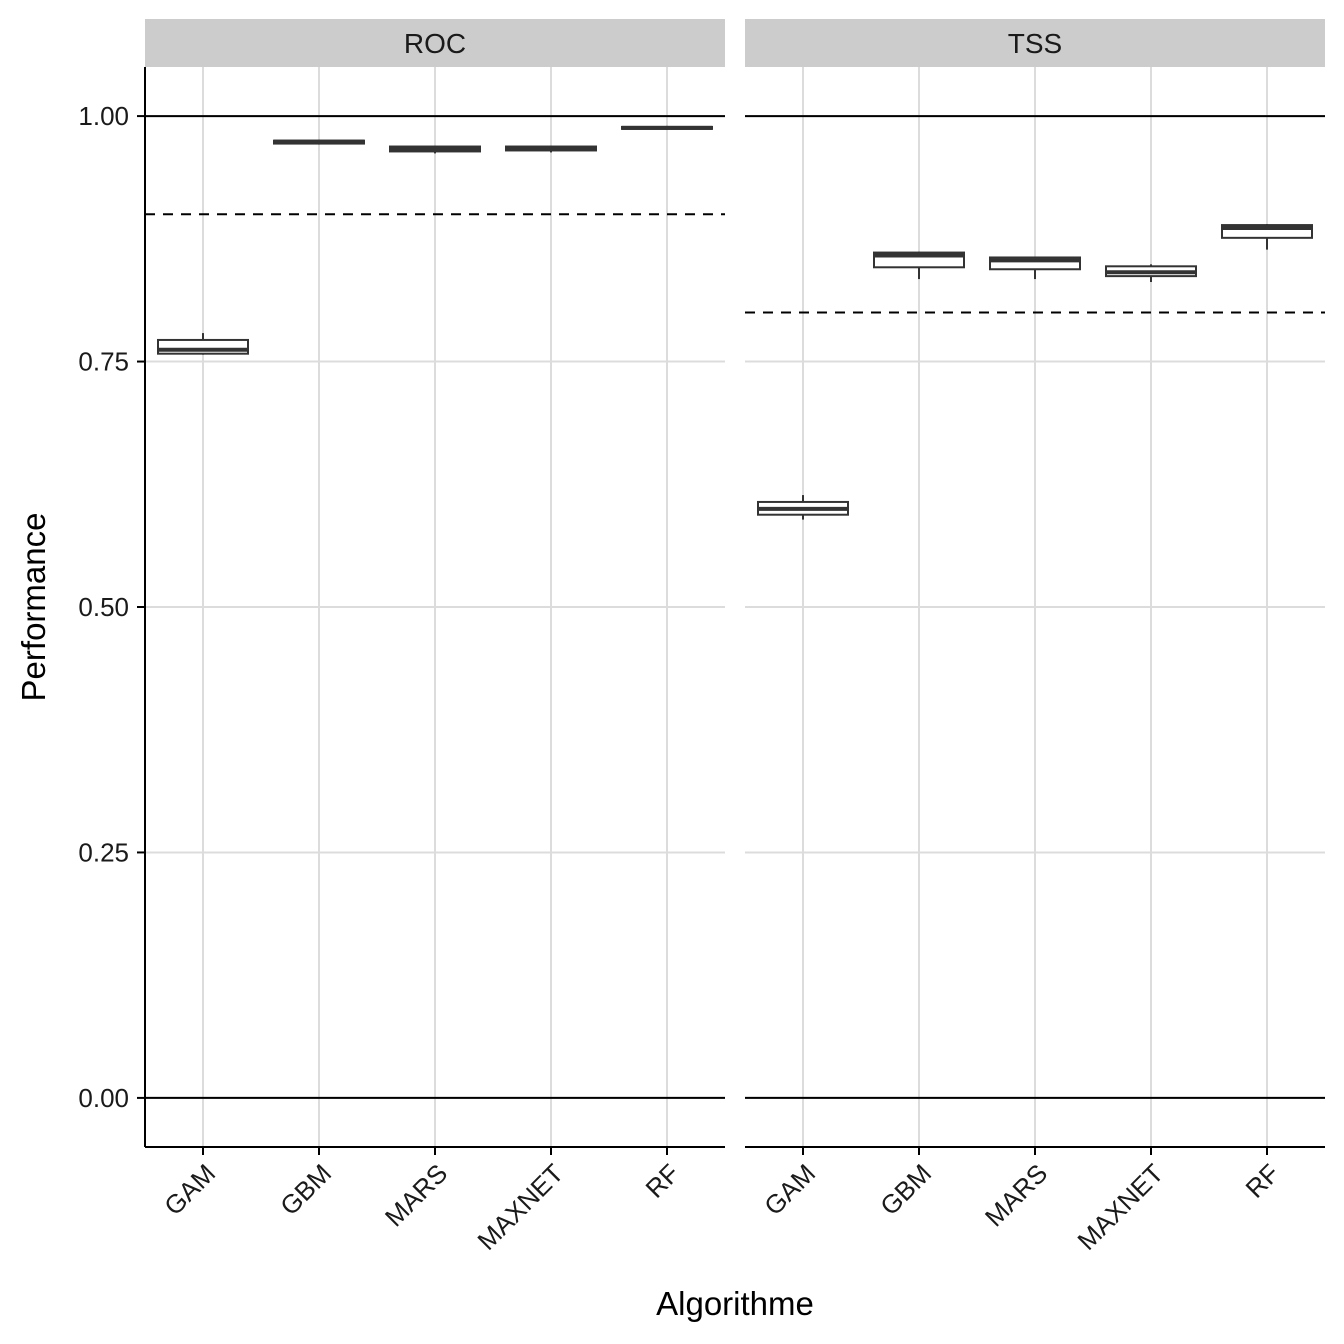 The height and width of the screenshot is (1344, 1344). Describe the element at coordinates (103, 362) in the screenshot. I see `y-tick-label: 0.75` at that location.